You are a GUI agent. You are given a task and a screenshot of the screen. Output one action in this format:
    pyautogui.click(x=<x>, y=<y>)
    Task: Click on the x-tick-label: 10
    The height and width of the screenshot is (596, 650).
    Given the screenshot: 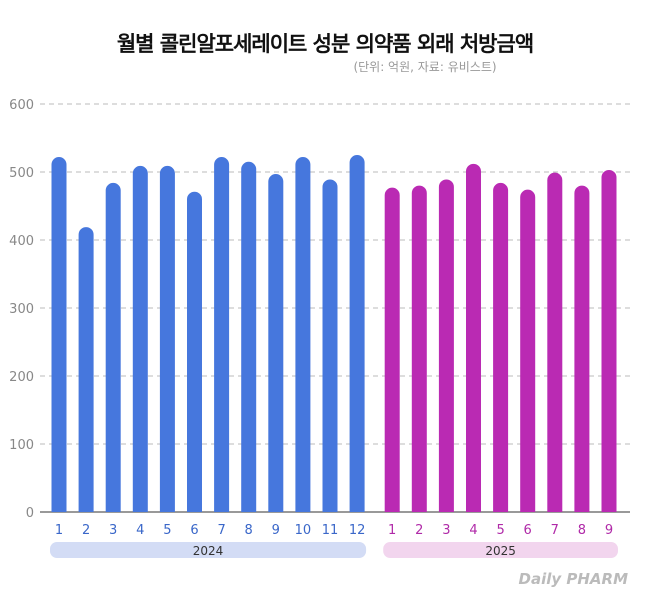 What is the action you would take?
    pyautogui.click(x=303, y=530)
    